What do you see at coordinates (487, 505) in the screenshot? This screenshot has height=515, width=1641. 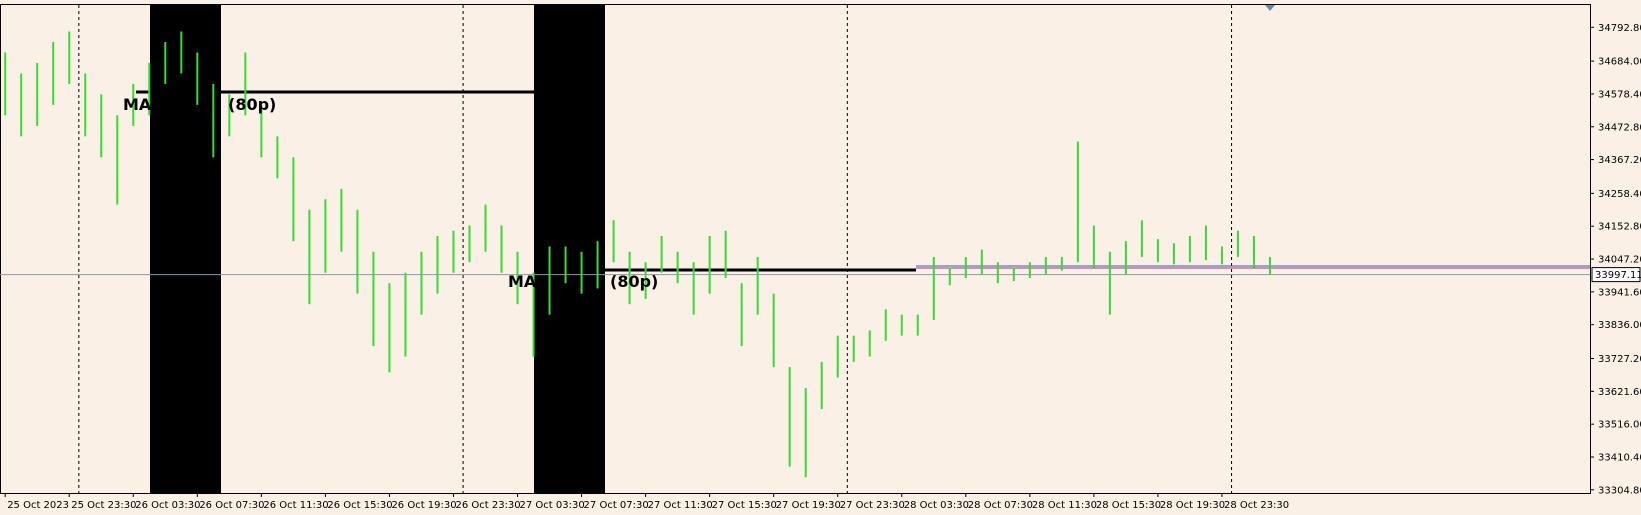 I see `x-tick-label: 26 Oct 23:30` at bounding box center [487, 505].